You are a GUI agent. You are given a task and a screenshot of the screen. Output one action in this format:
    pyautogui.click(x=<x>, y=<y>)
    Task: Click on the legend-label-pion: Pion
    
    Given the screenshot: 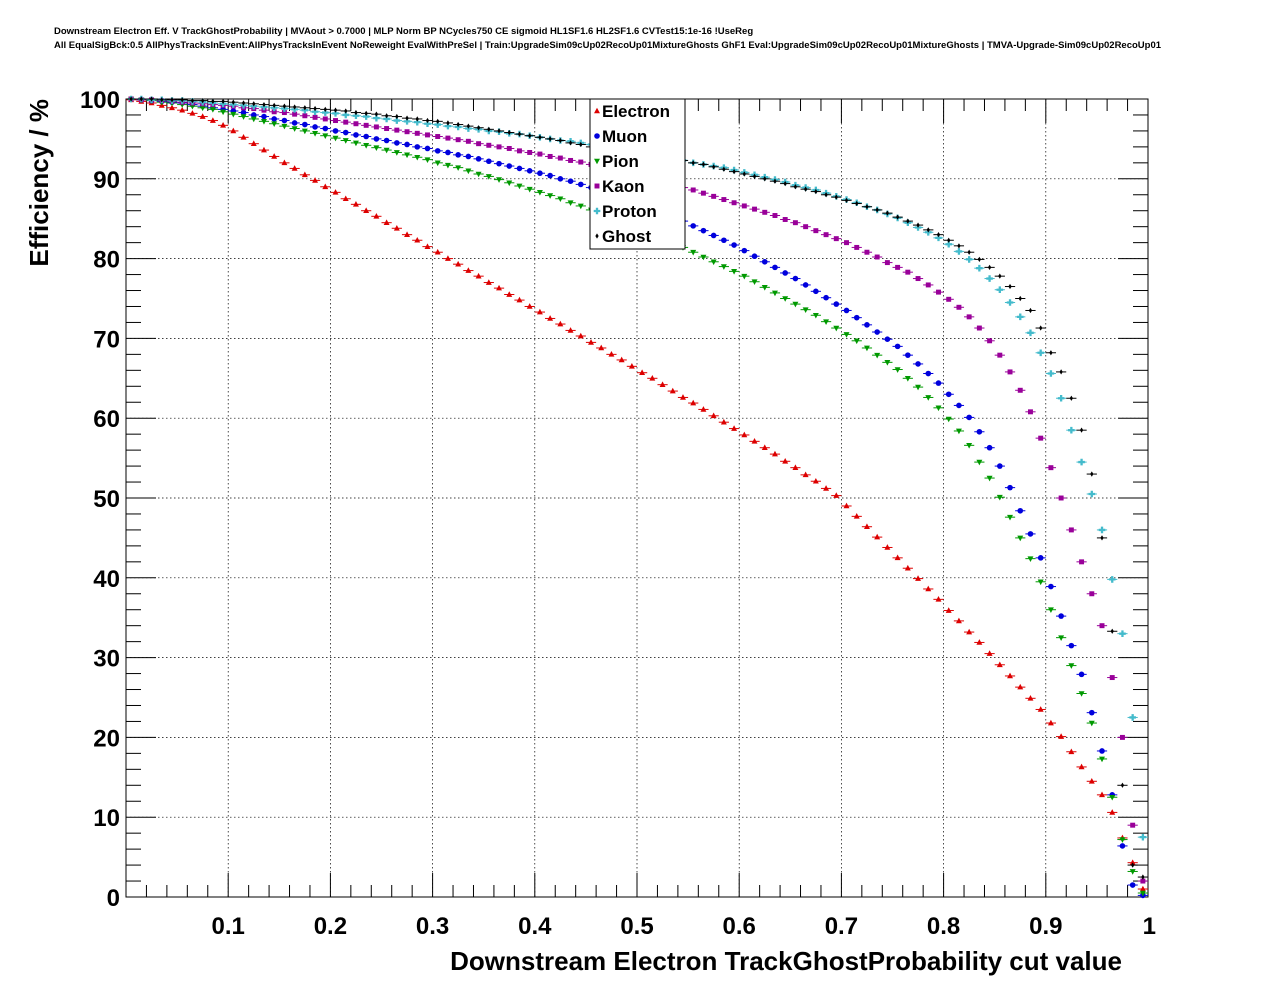 What is the action you would take?
    pyautogui.click(x=620, y=161)
    